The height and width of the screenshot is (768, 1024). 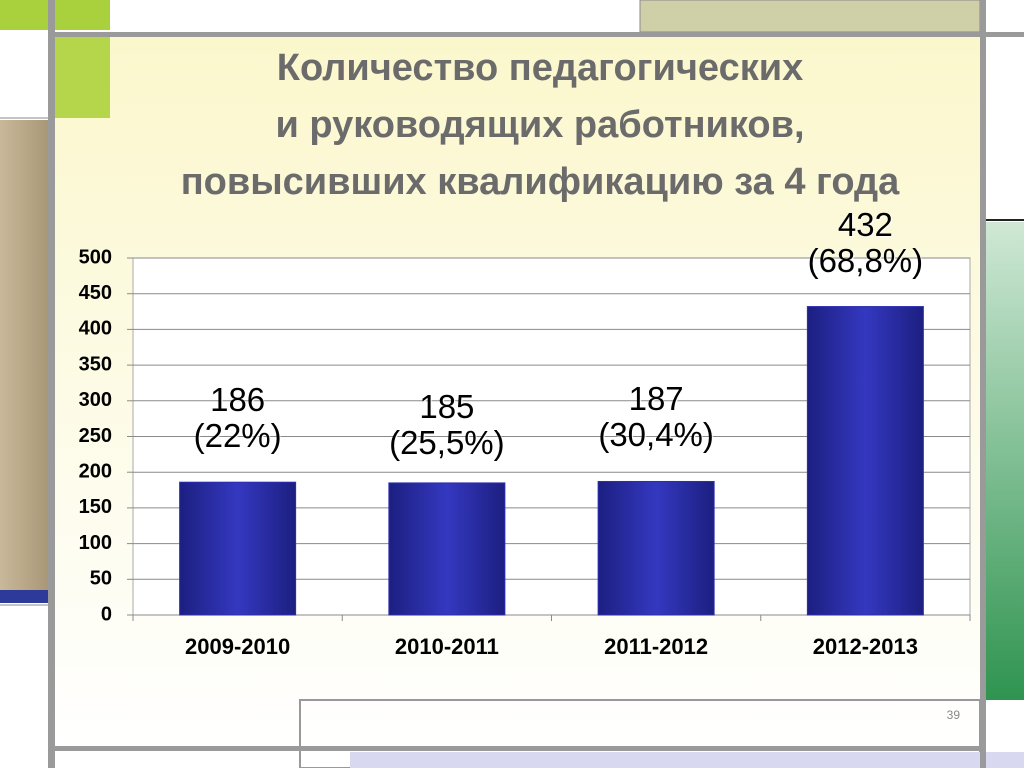 What do you see at coordinates (95, 436) in the screenshot?
I see `y-tick-label: 250` at bounding box center [95, 436].